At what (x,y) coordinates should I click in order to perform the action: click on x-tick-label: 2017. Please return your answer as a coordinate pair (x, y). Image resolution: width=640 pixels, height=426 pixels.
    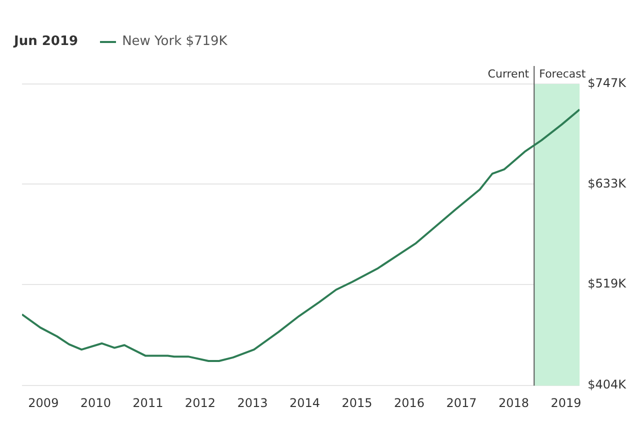
    Looking at the image, I should click on (461, 403).